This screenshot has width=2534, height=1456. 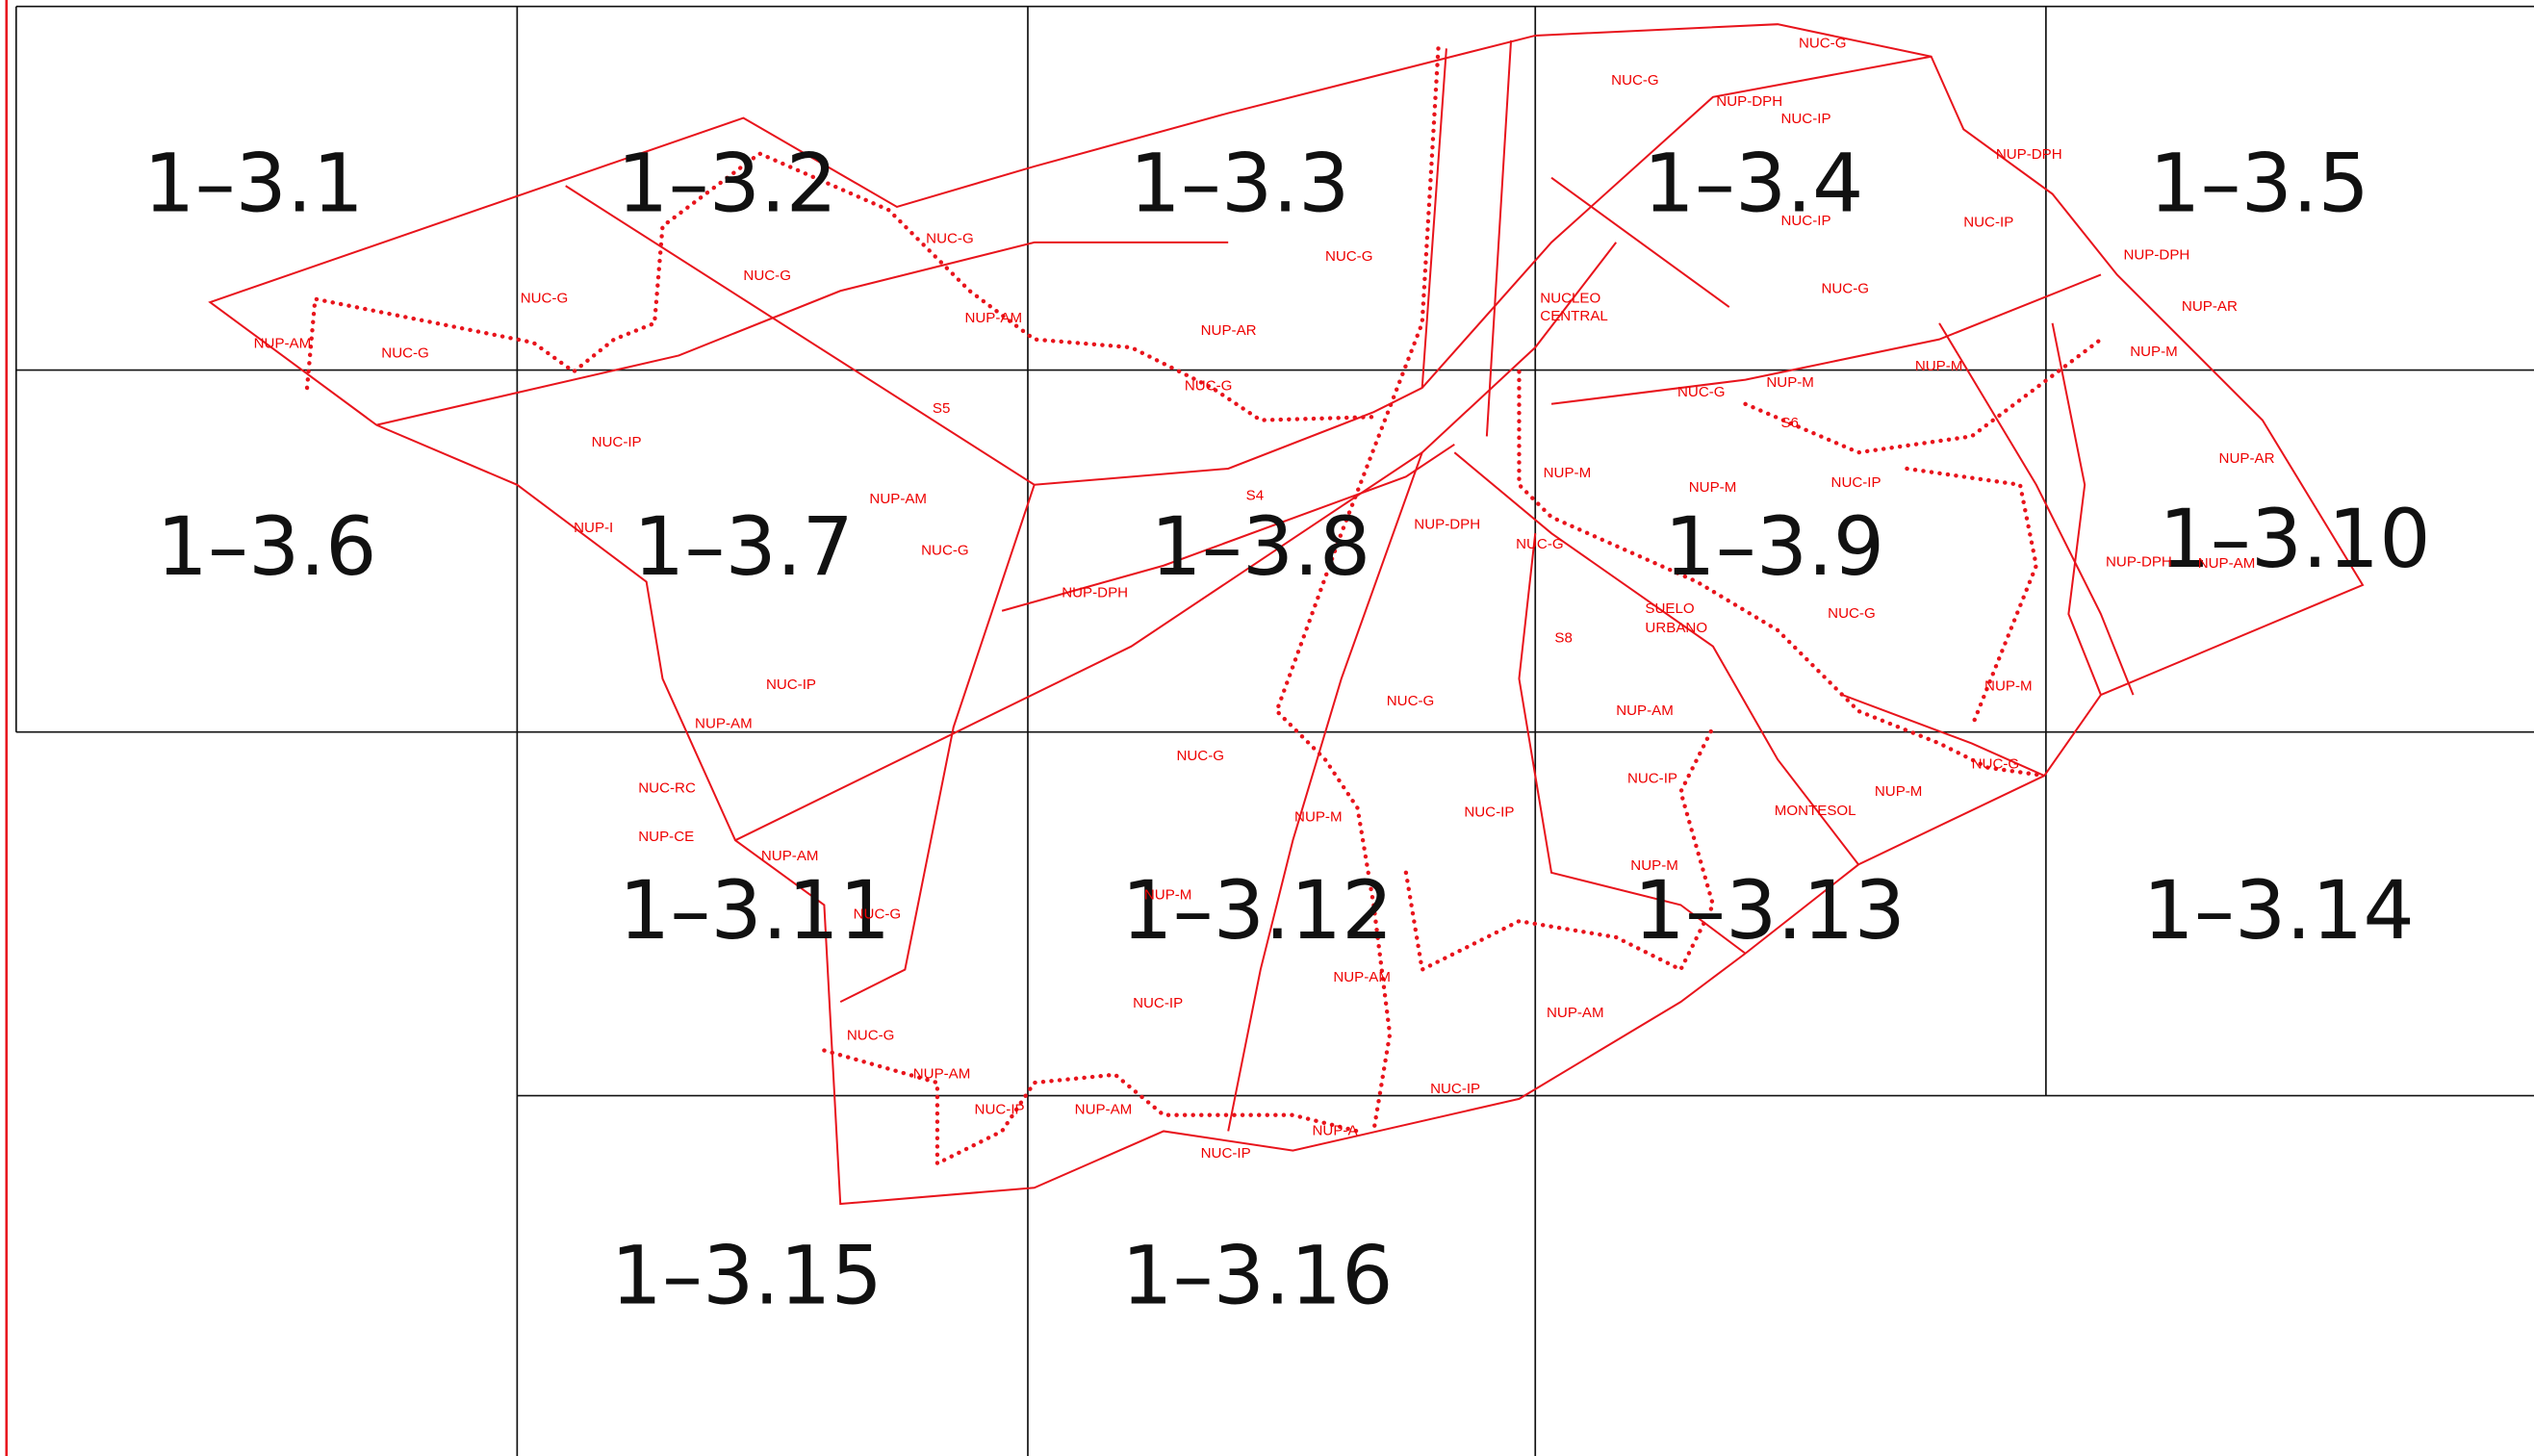 I want to click on zone-label: NUCLEO, so click(x=1570, y=299).